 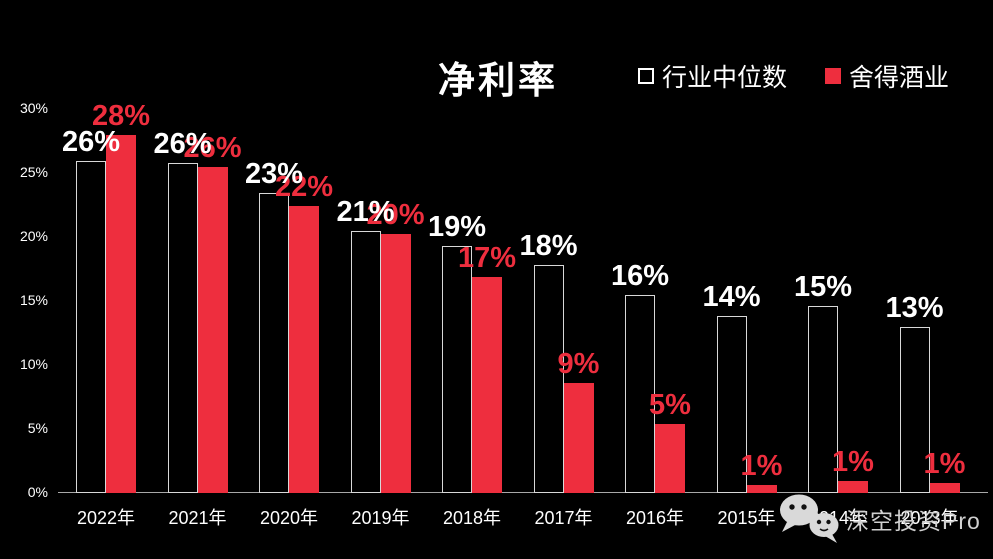 I want to click on bar-label-shede-2013年: 1%, so click(x=944, y=463).